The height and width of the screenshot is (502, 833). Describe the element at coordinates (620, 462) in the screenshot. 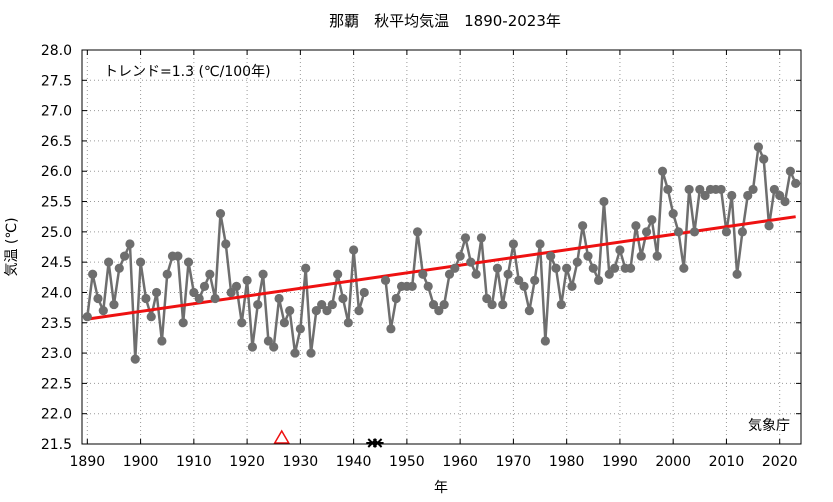

I see `x-tick-label: 1990` at that location.